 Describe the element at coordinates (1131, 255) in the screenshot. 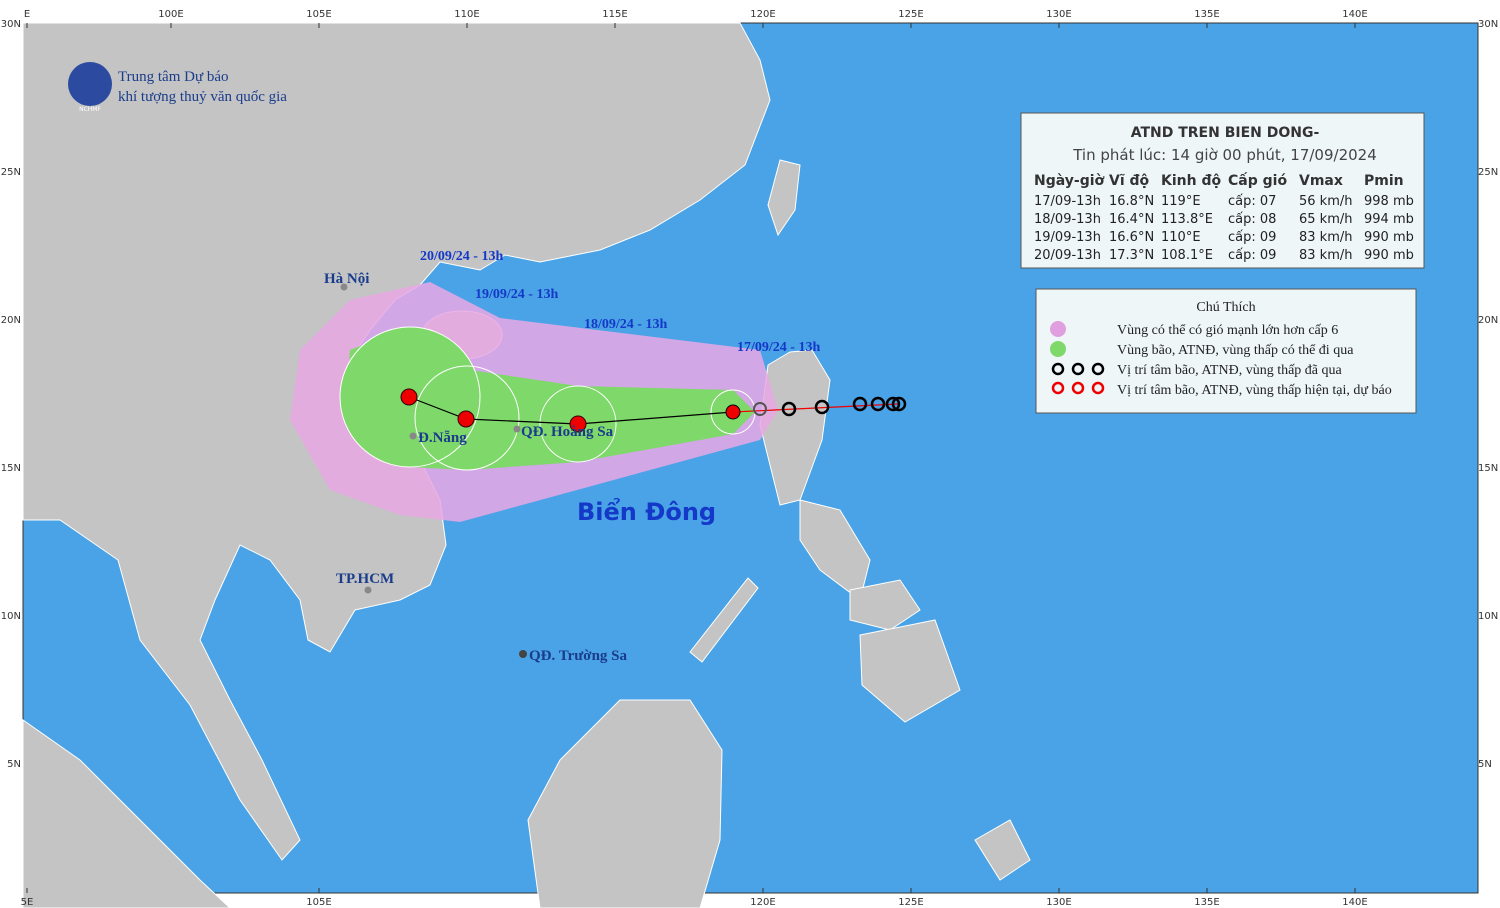

I see `table-cell: 17.3°N` at that location.